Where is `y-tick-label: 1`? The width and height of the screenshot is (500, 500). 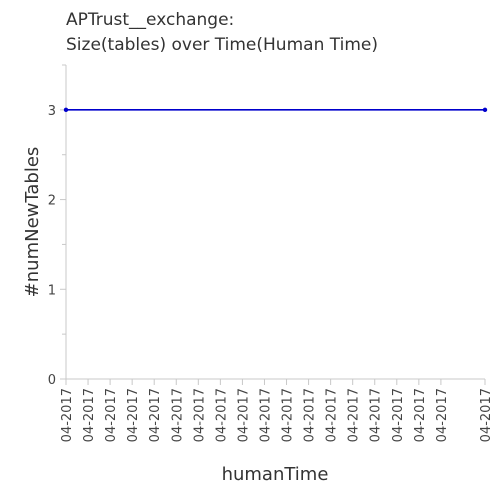 y-tick-label: 1 is located at coordinates (52, 290).